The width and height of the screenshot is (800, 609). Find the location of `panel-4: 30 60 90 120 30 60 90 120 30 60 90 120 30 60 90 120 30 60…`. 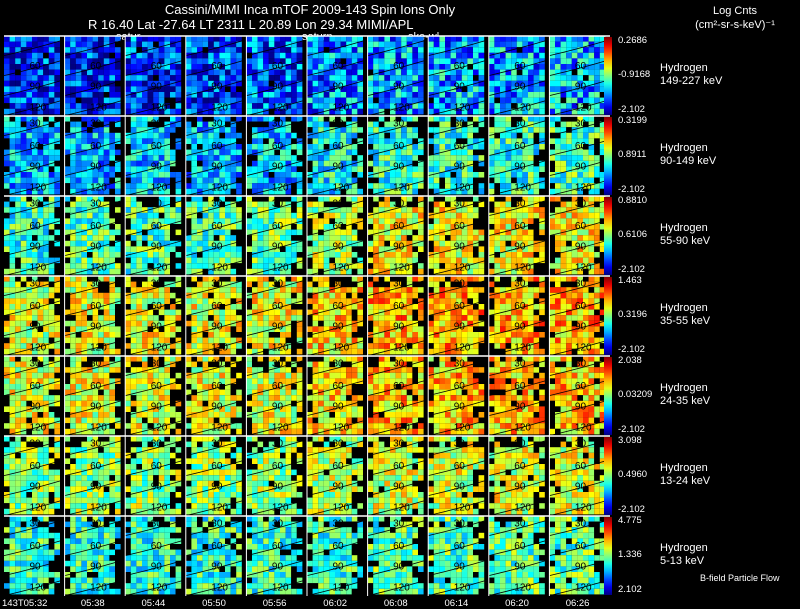

panel-4: 30 60 90 120 30 60 90 120 30 60 90 120 30 60 90 120 30 60… is located at coordinates (307, 316).